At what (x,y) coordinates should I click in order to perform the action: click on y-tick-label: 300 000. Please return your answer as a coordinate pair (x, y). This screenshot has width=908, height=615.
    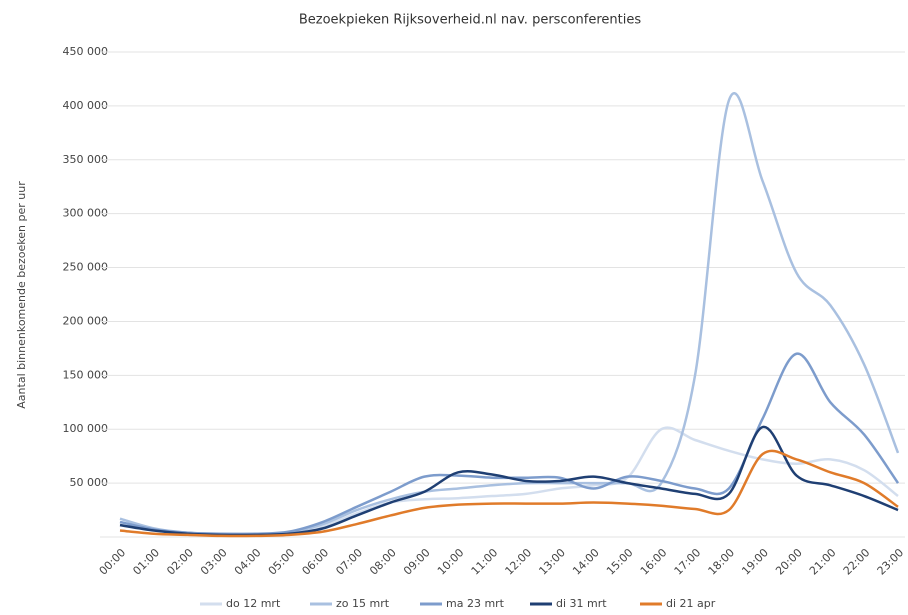
    Looking at the image, I should click on (86, 213).